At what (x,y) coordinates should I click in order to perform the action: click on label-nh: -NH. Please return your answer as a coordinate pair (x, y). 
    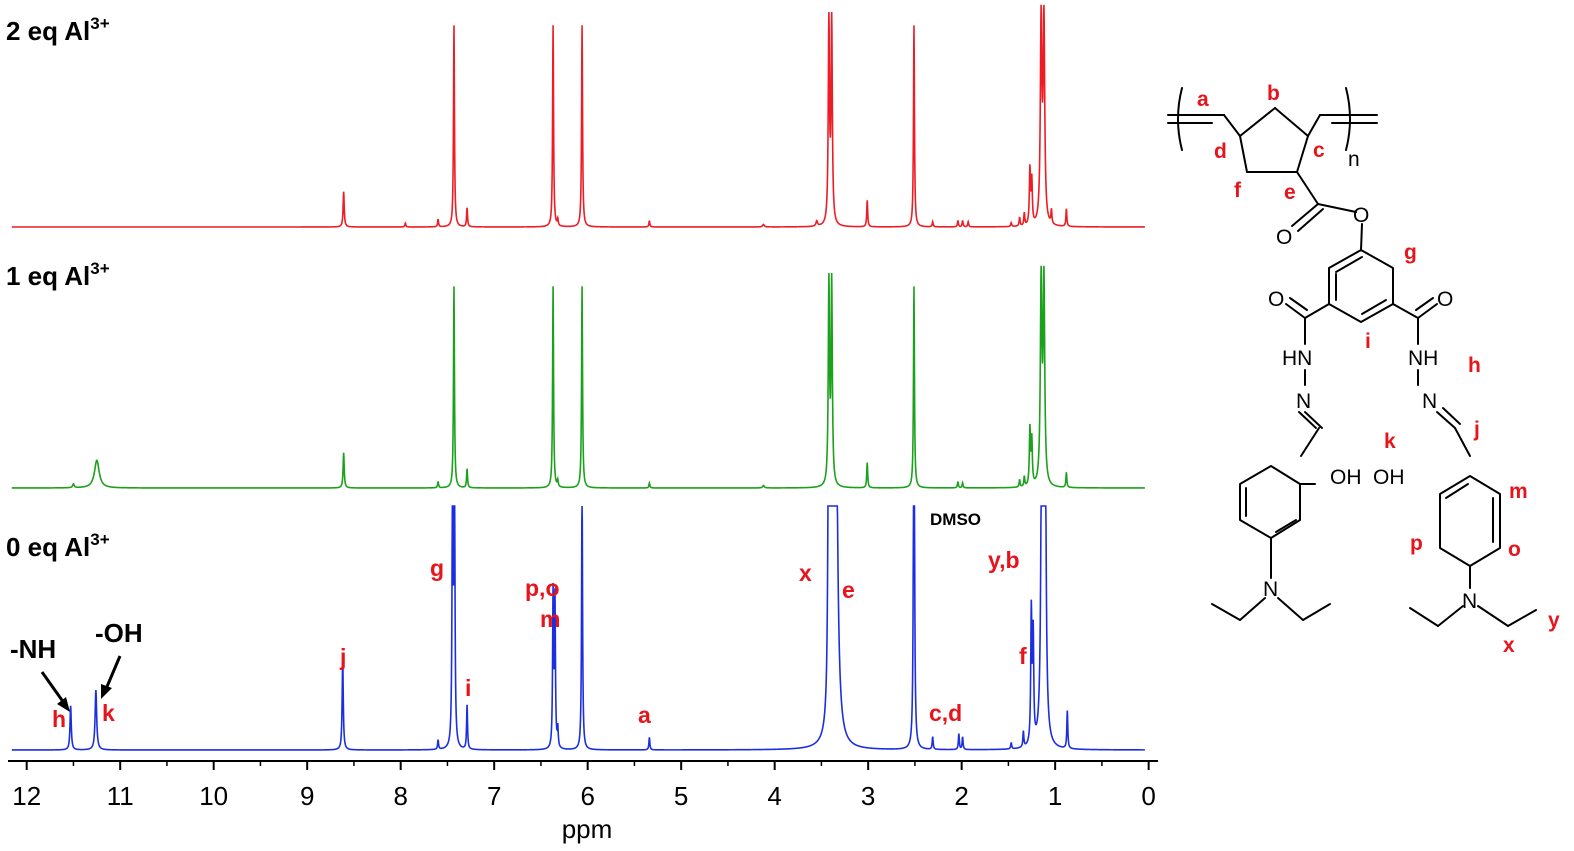
    Looking at the image, I should click on (33, 649).